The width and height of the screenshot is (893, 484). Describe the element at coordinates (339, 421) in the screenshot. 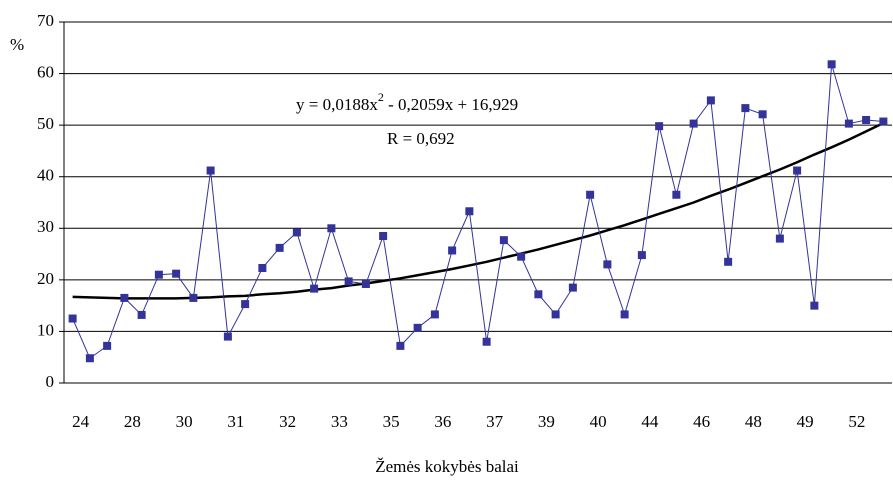

I see `x-tick-label: 33` at that location.